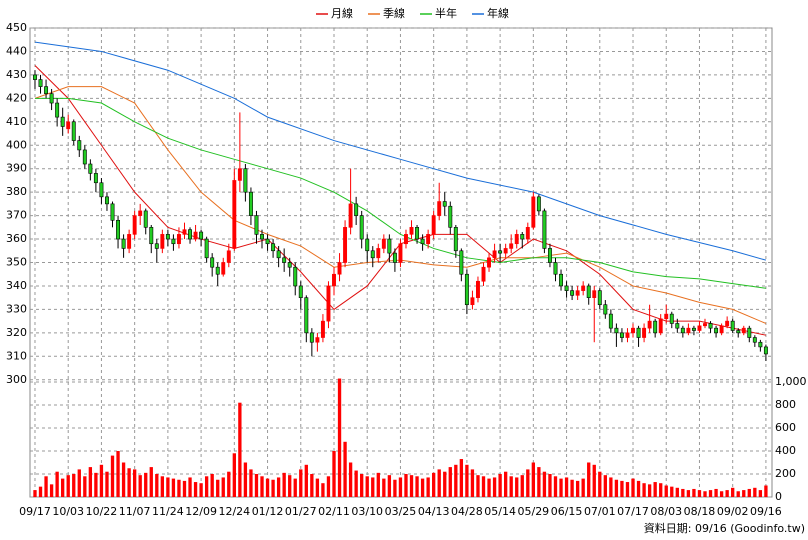 The height and width of the screenshot is (540, 808). What do you see at coordinates (16, 332) in the screenshot?
I see `y-tick-label: 320` at bounding box center [16, 332].